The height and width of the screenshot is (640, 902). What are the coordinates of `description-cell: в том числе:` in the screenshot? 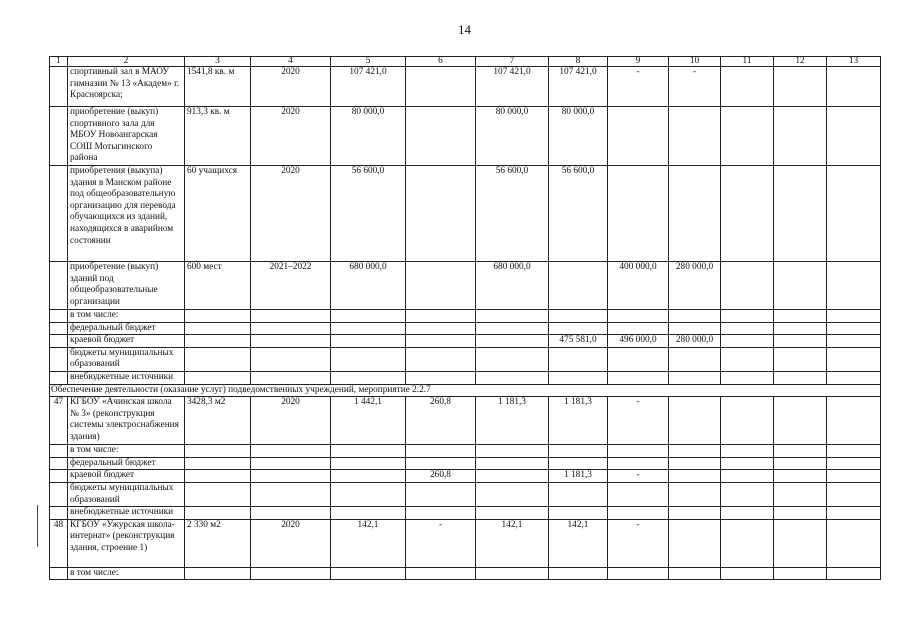 It's located at (126, 451).